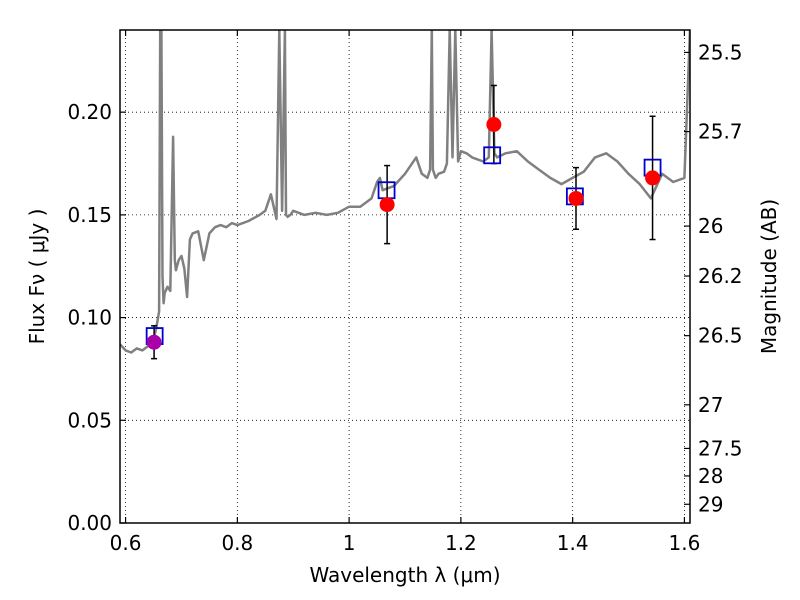 The height and width of the screenshot is (600, 800). What do you see at coordinates (710, 226) in the screenshot?
I see `mag-tick-label: 26` at bounding box center [710, 226].